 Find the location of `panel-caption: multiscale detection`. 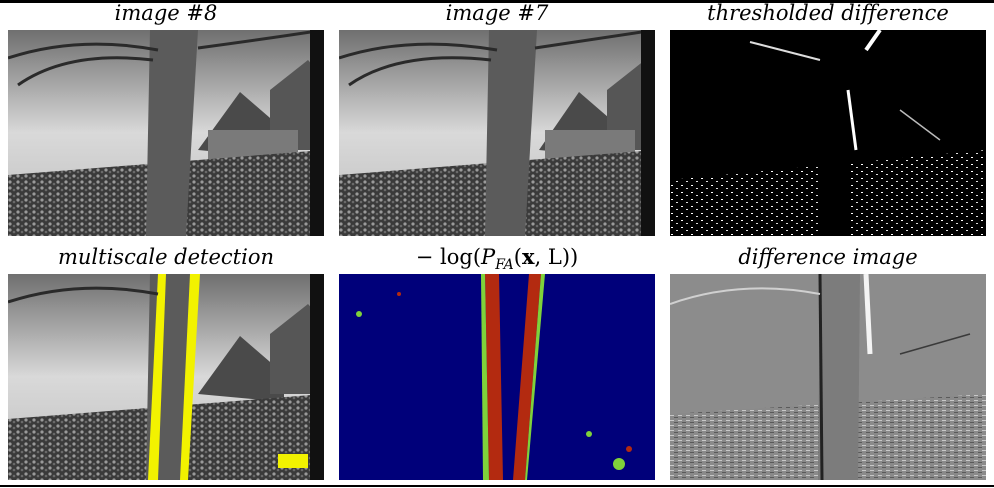

panel-caption: multiscale detection is located at coordinates (165, 257).